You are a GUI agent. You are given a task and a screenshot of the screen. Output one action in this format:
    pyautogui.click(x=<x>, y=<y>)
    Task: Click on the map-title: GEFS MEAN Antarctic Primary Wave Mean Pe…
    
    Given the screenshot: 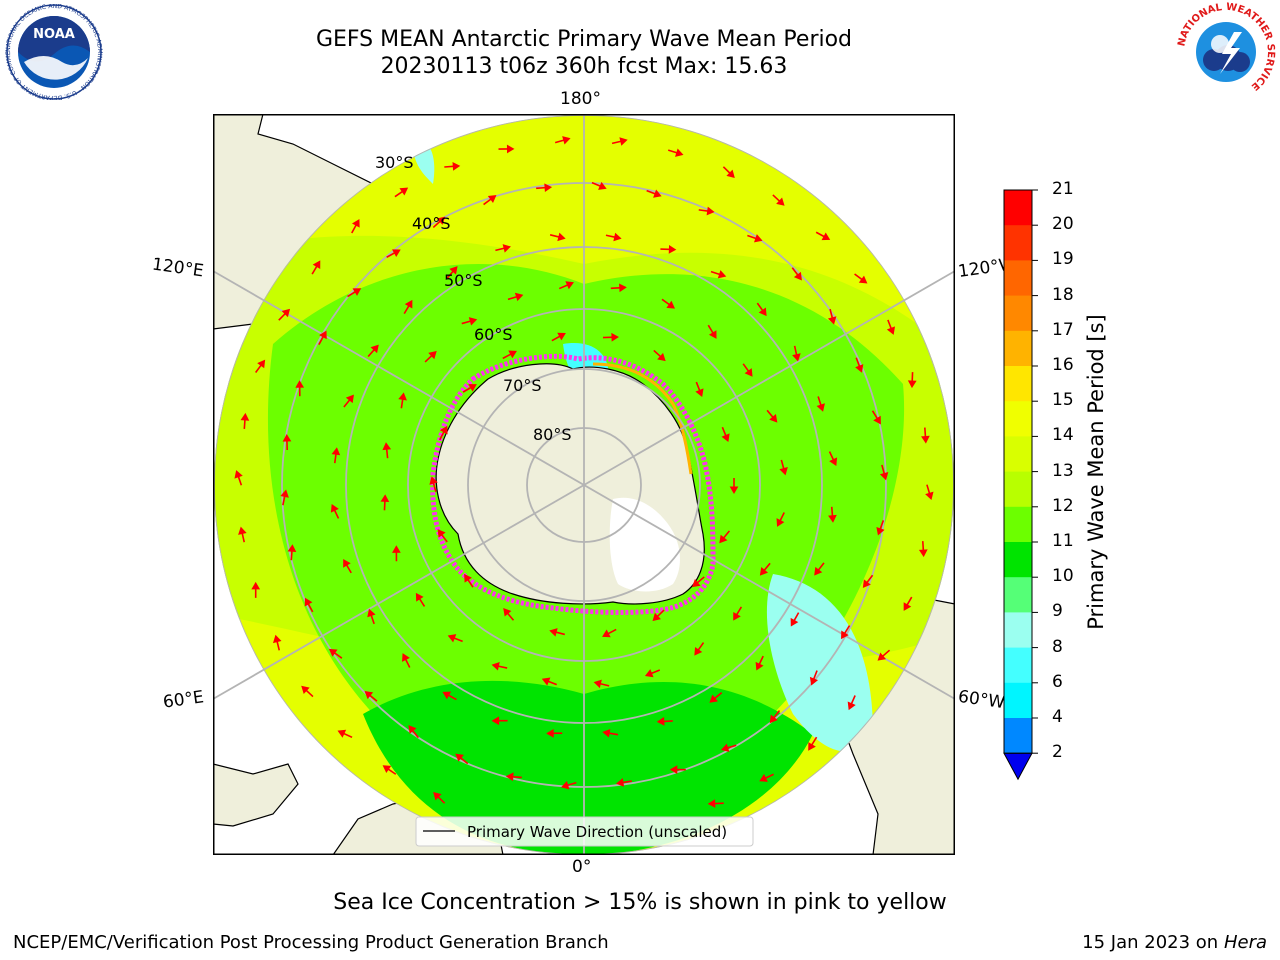 What is the action you would take?
    pyautogui.click(x=584, y=39)
    